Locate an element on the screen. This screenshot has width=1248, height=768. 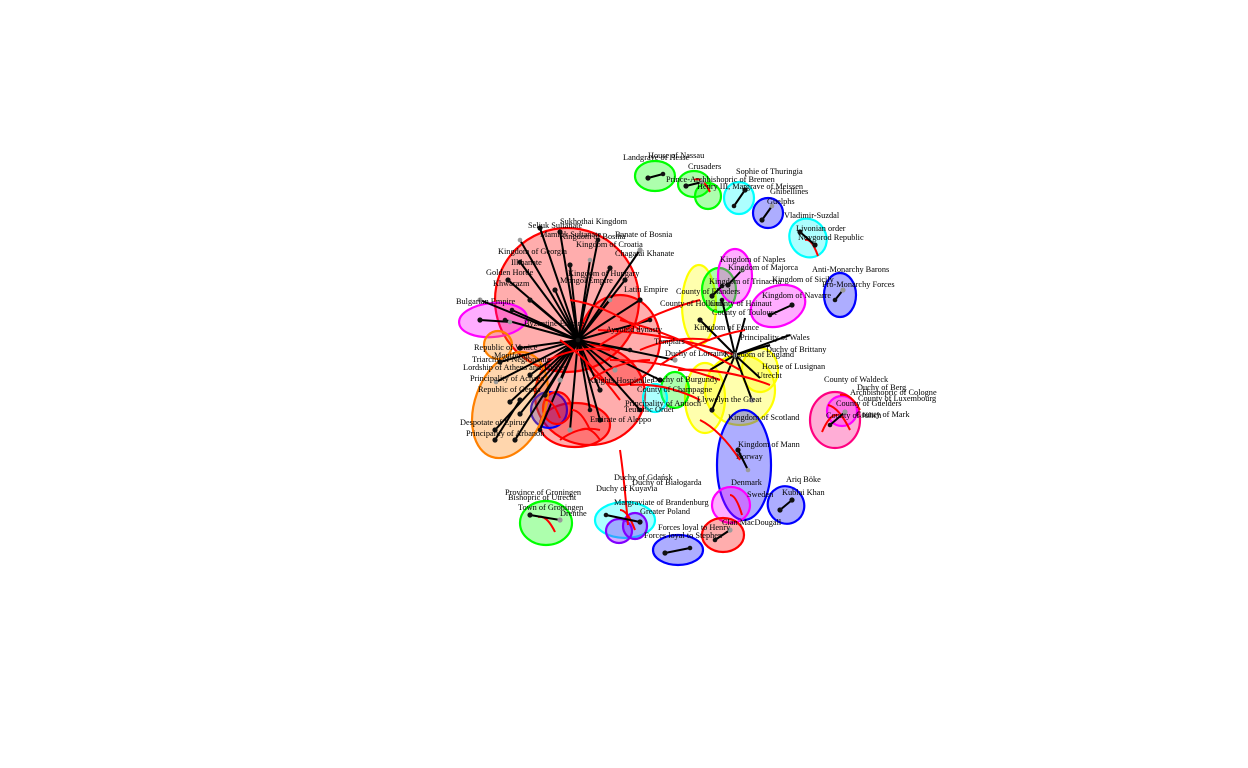
node-label: Town of Groningen is located at coordinates (551, 507).